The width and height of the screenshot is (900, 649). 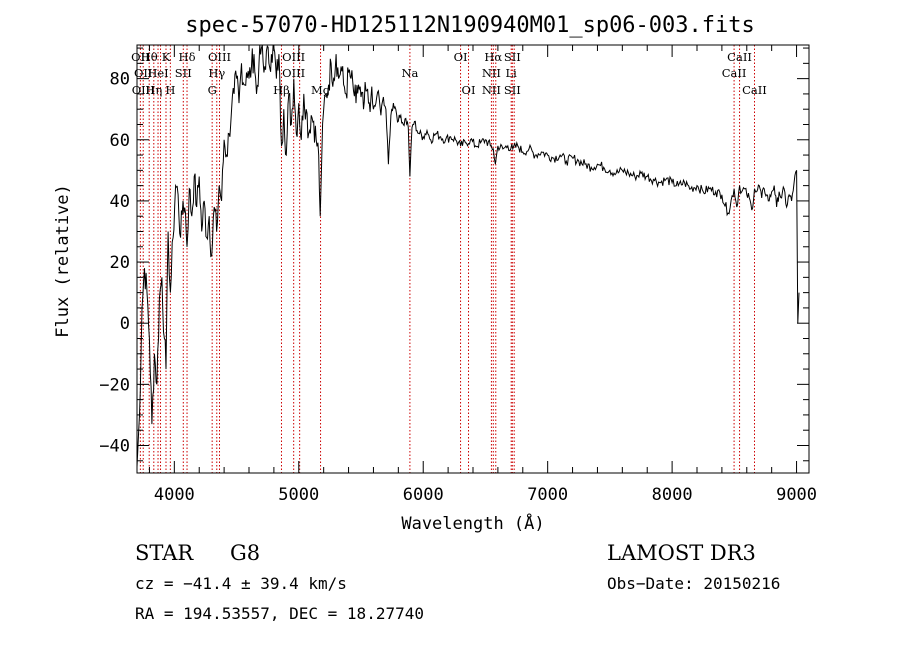 I want to click on x-tick-label: 6000, so click(x=423, y=495).